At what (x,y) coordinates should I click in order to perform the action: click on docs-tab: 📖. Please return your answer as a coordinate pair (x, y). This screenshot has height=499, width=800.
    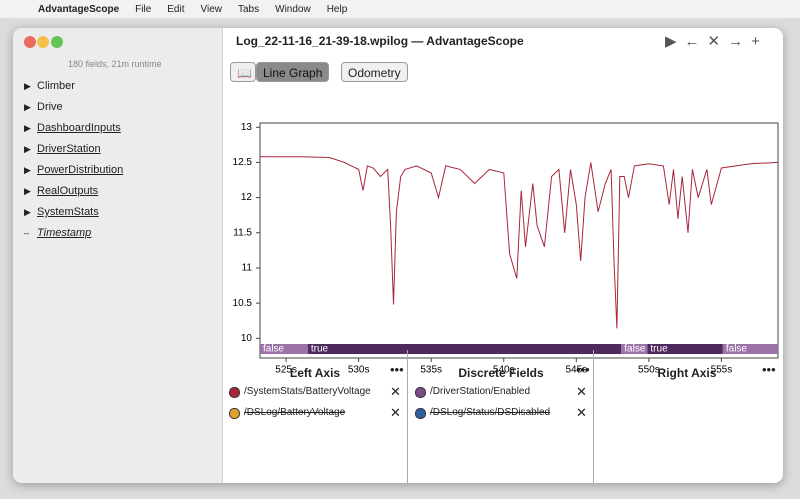
    Looking at the image, I should click on (243, 72).